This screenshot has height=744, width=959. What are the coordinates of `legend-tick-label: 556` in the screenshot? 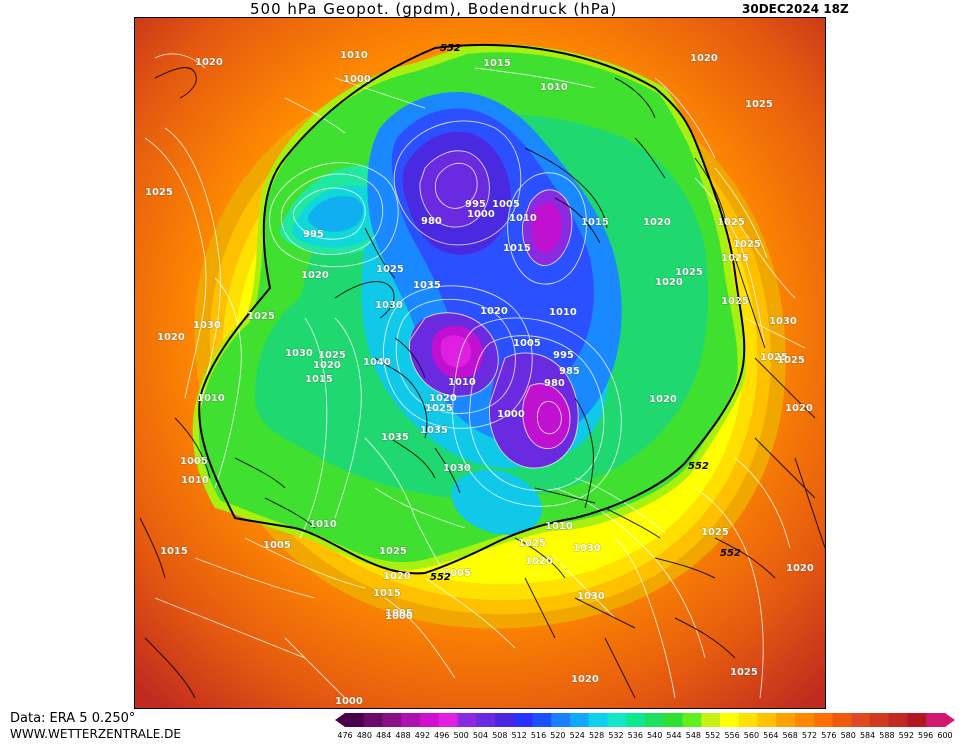 It's located at (731, 735).